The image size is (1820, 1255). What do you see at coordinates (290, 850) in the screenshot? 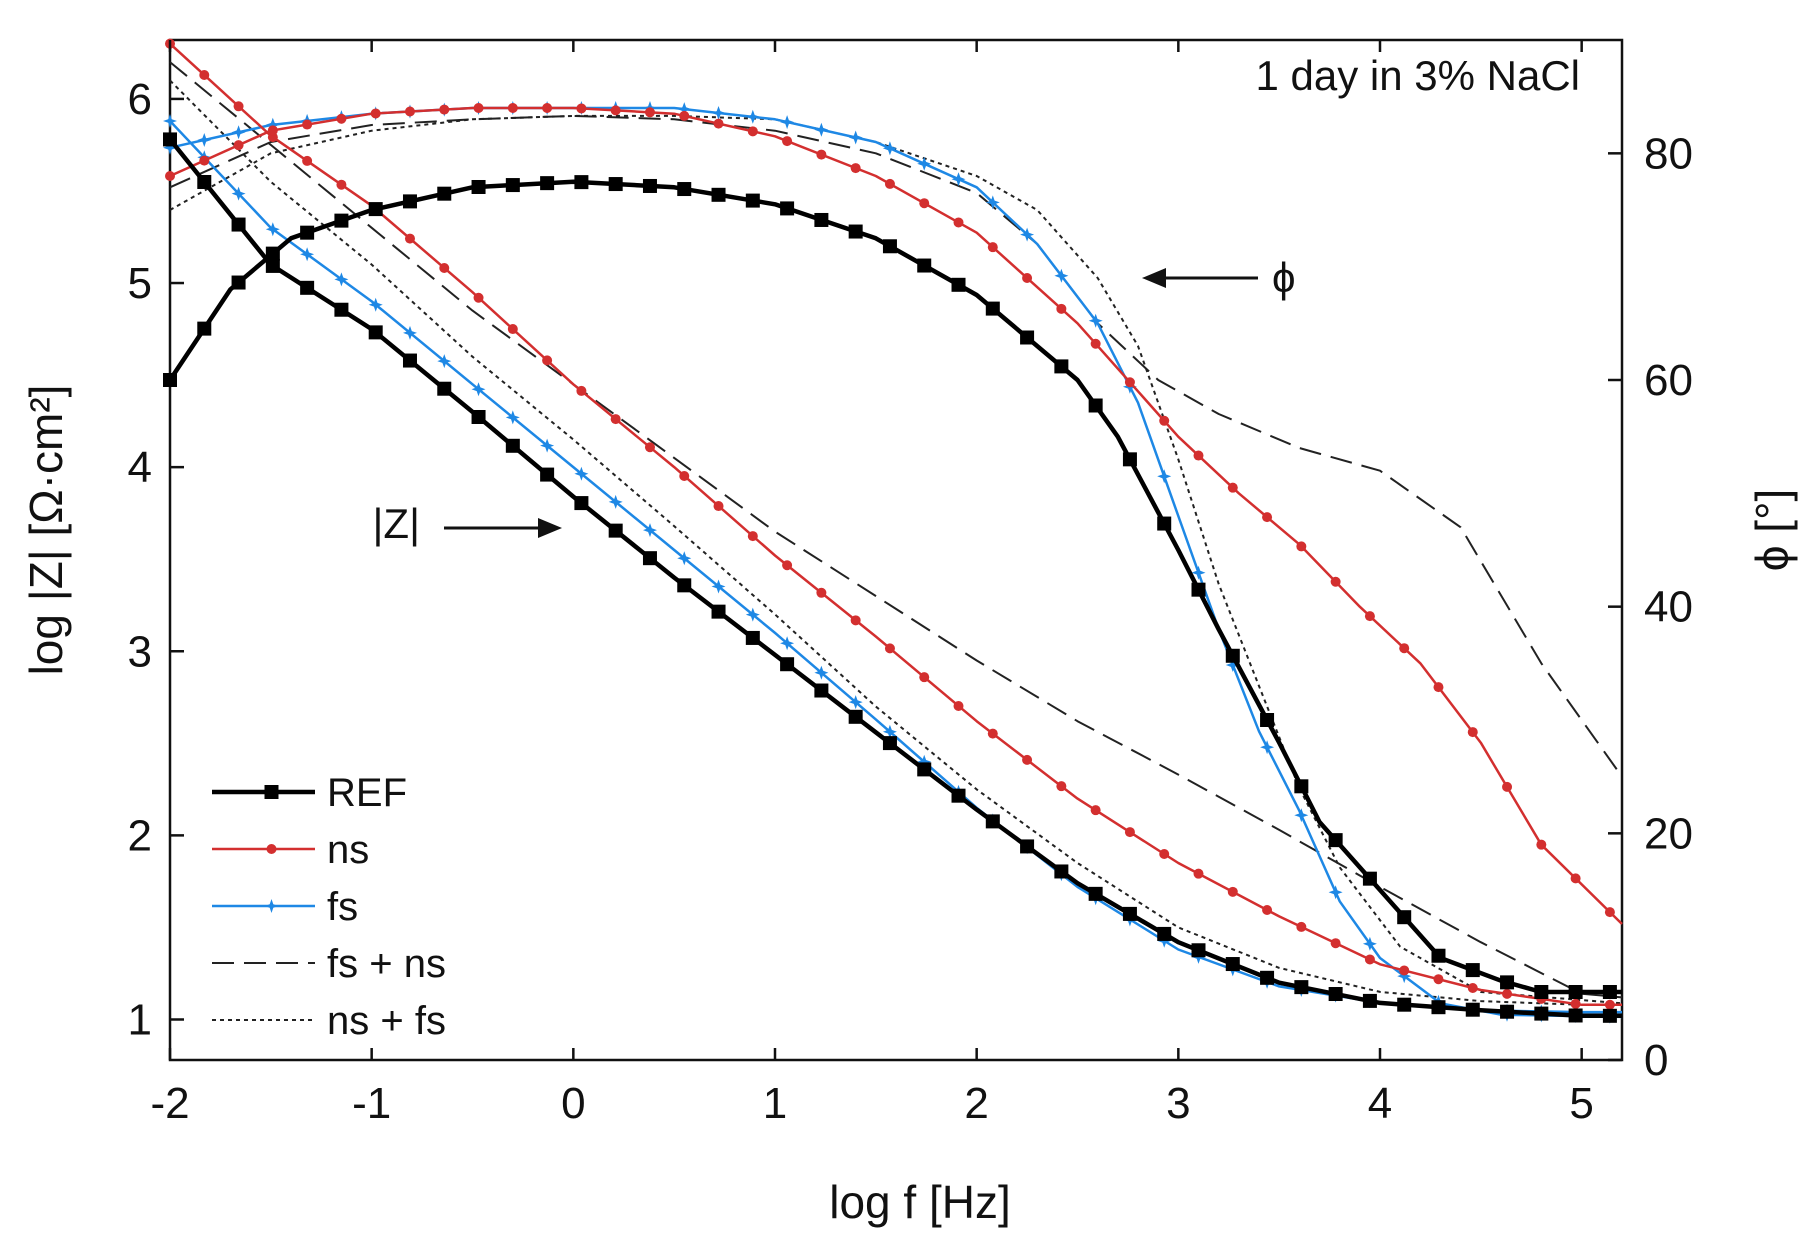
I see `legend-item-ns: ns` at bounding box center [290, 850].